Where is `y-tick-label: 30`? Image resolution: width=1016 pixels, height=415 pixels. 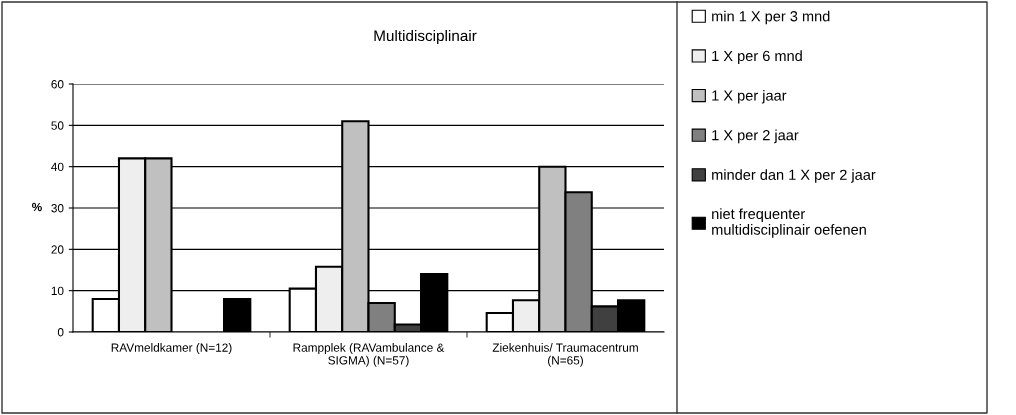 y-tick-label: 30 is located at coordinates (57, 208).